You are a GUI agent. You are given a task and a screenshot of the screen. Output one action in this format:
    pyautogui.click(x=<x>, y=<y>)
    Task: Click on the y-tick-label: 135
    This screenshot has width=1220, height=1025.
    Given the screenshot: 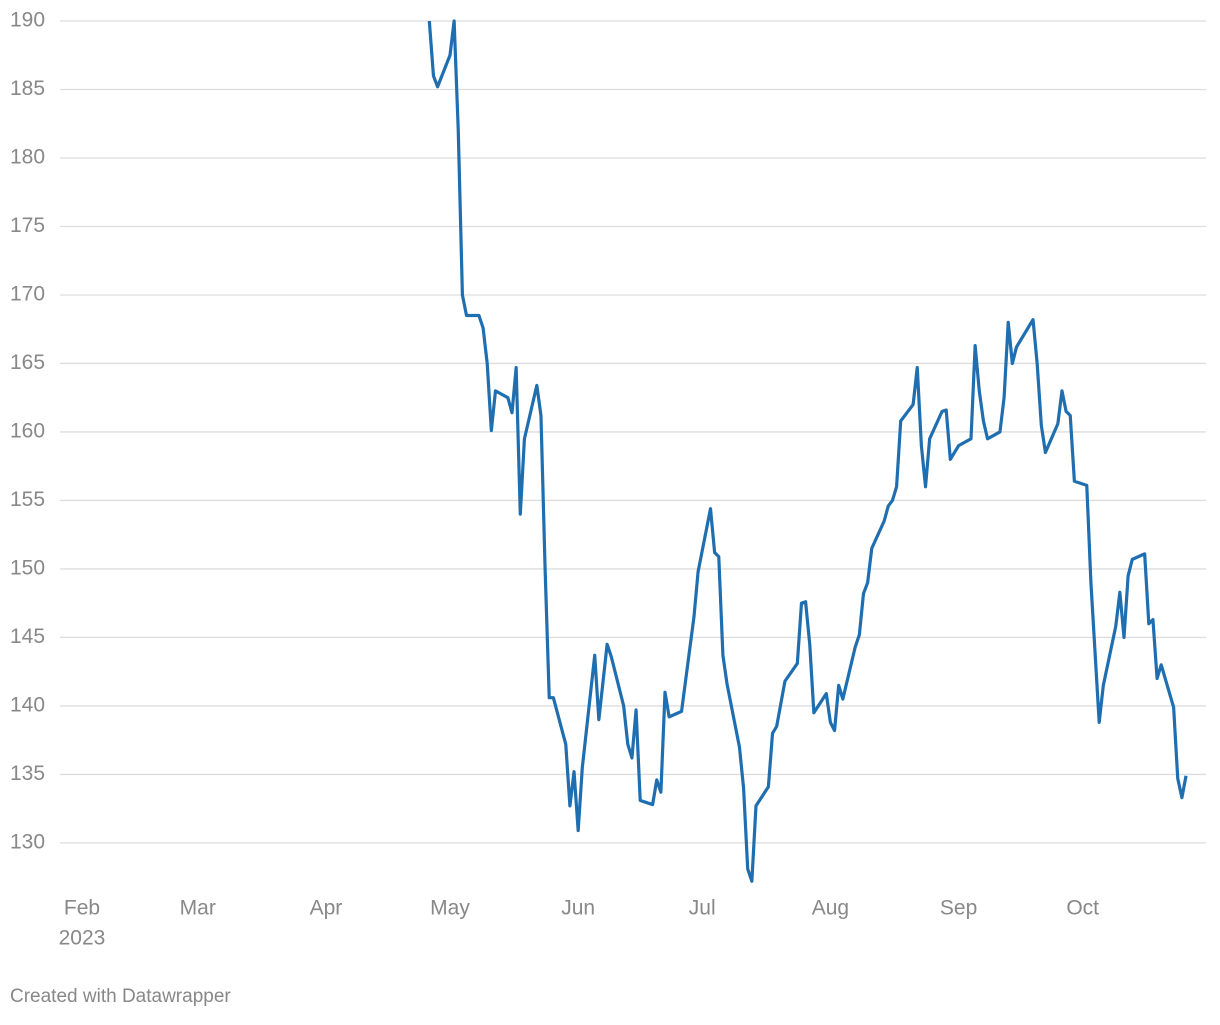 What is the action you would take?
    pyautogui.click(x=27, y=773)
    